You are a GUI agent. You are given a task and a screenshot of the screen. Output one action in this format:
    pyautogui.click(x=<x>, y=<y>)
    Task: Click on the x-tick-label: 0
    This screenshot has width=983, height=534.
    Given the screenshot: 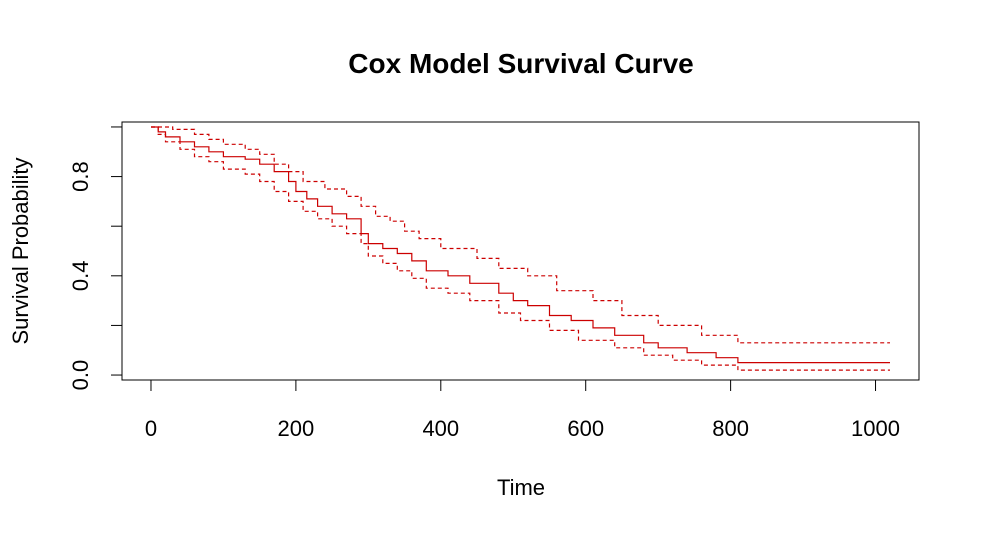 What is the action you would take?
    pyautogui.click(x=151, y=428)
    